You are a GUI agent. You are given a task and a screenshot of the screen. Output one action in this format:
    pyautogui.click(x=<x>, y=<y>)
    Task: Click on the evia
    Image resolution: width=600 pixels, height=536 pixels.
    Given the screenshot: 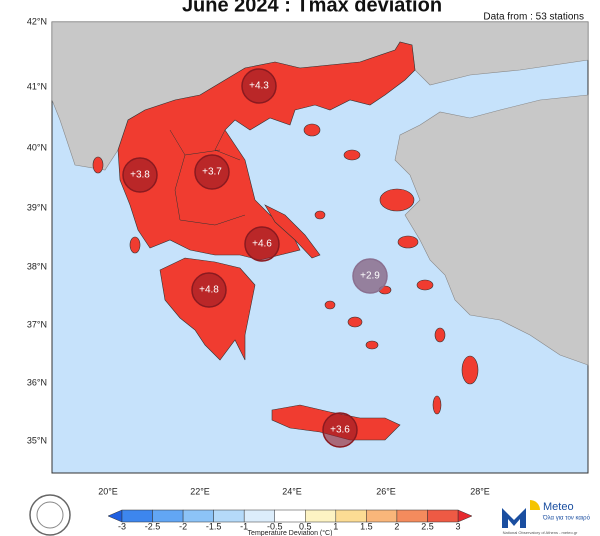 What is the action you would take?
    pyautogui.click(x=292, y=231)
    